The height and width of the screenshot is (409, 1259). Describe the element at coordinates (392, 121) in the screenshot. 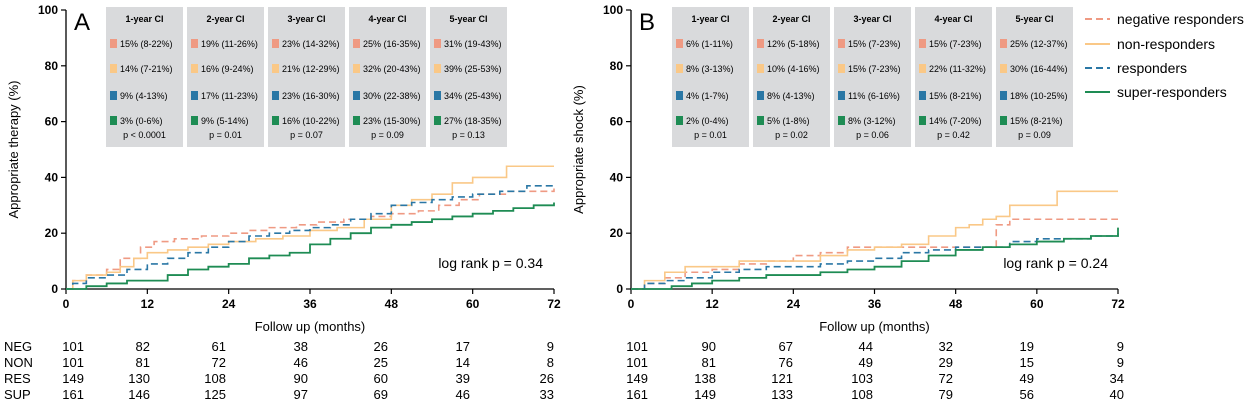

I see `ci-value: 23% (15-30%)` at that location.